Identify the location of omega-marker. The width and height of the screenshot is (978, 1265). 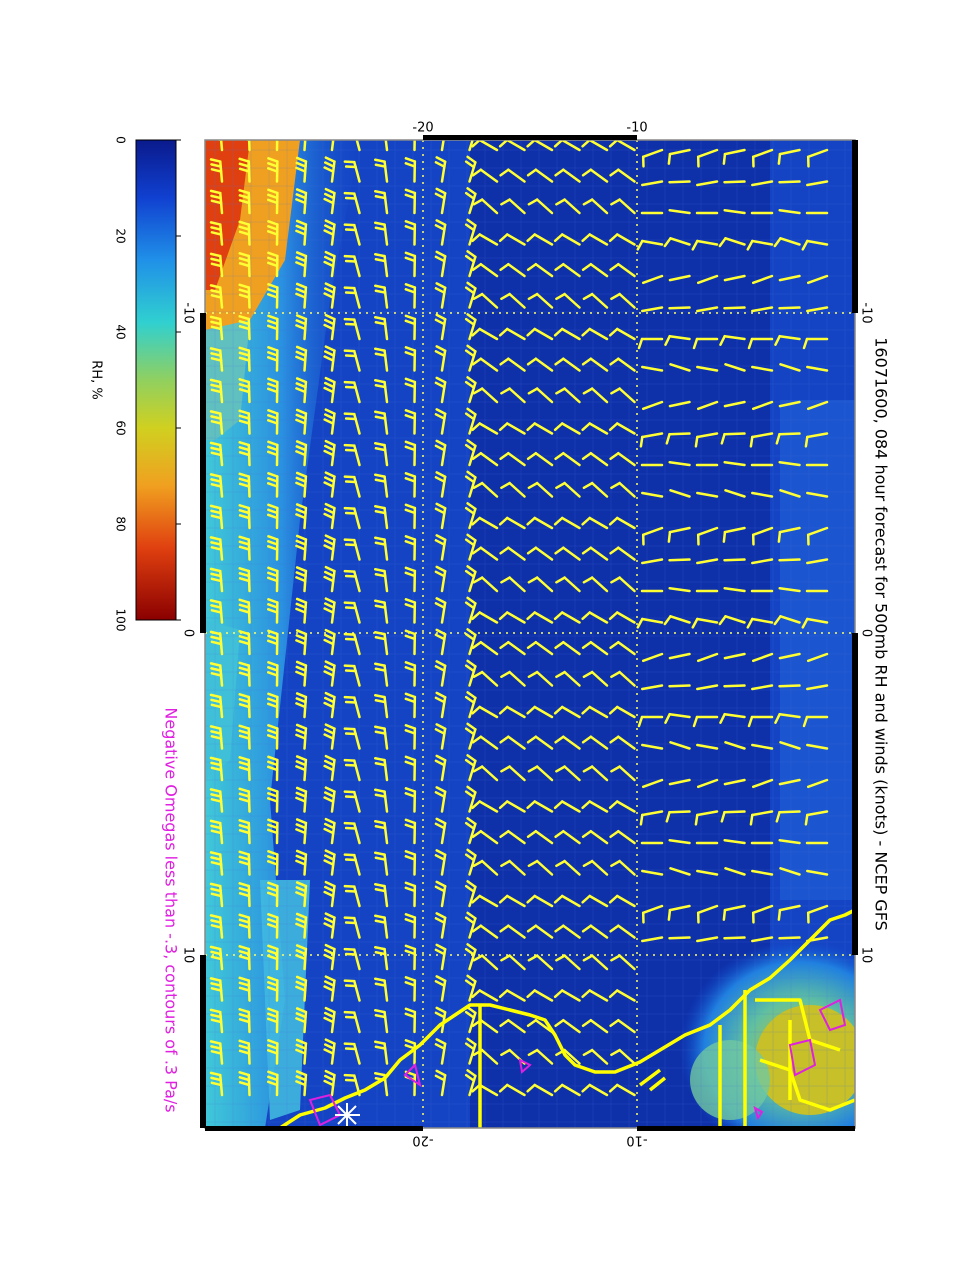
(347, 1115).